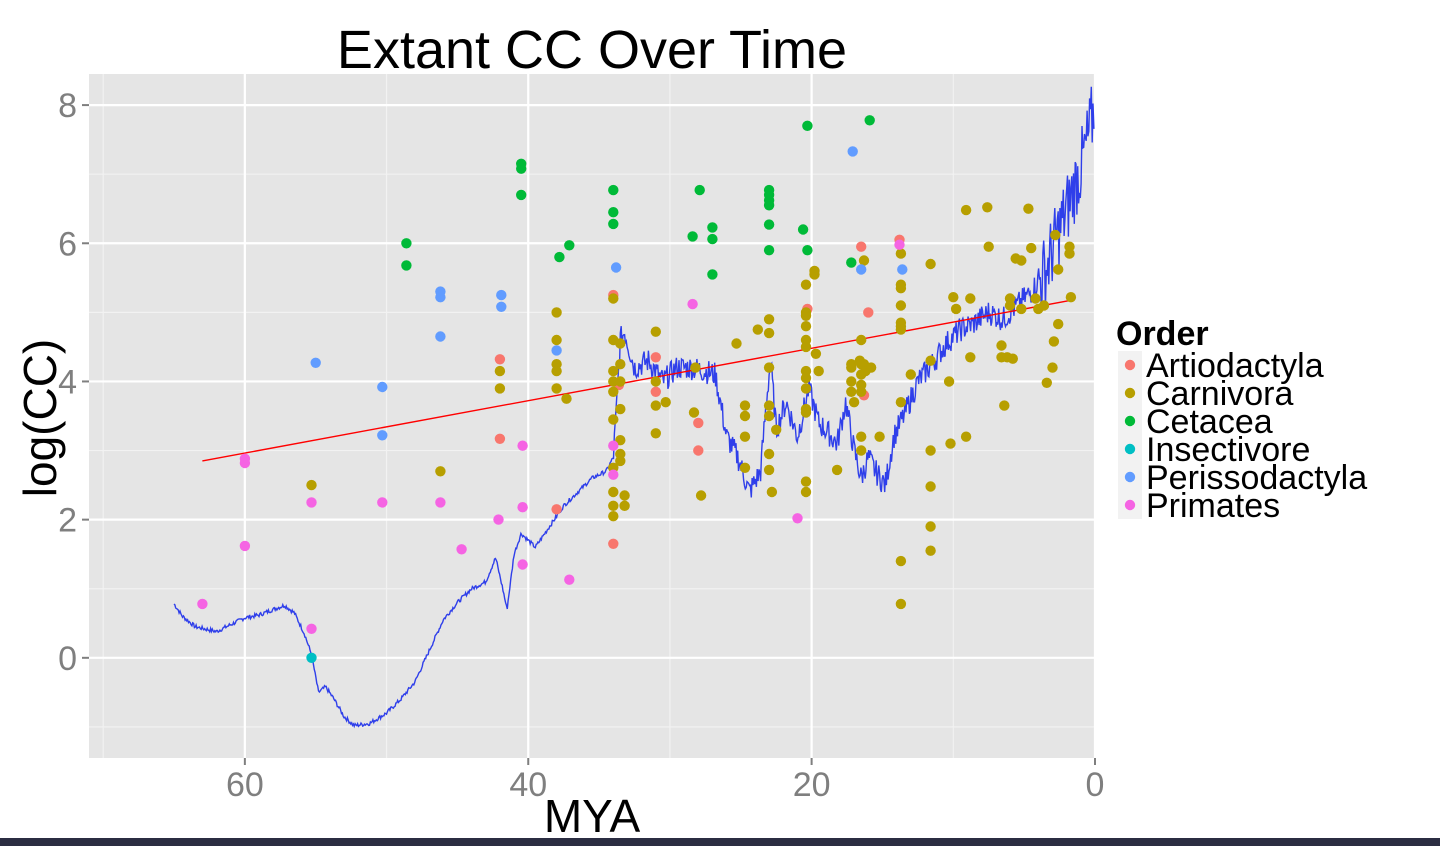 This screenshot has height=854, width=1440. Describe the element at coordinates (67, 521) in the screenshot. I see `y-tick-label: 2` at that location.